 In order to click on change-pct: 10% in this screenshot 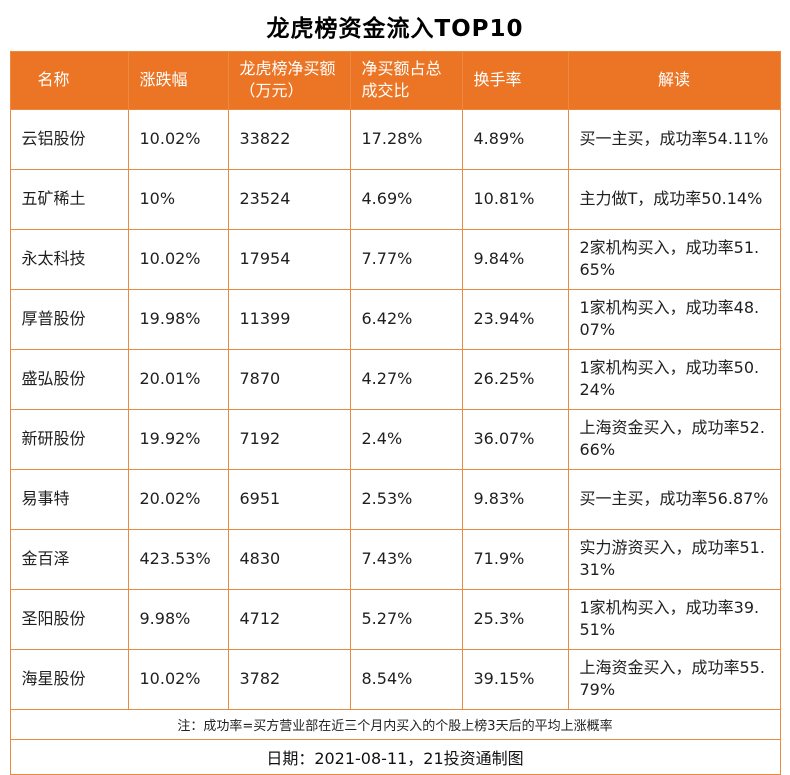, I will do `click(178, 199)`.